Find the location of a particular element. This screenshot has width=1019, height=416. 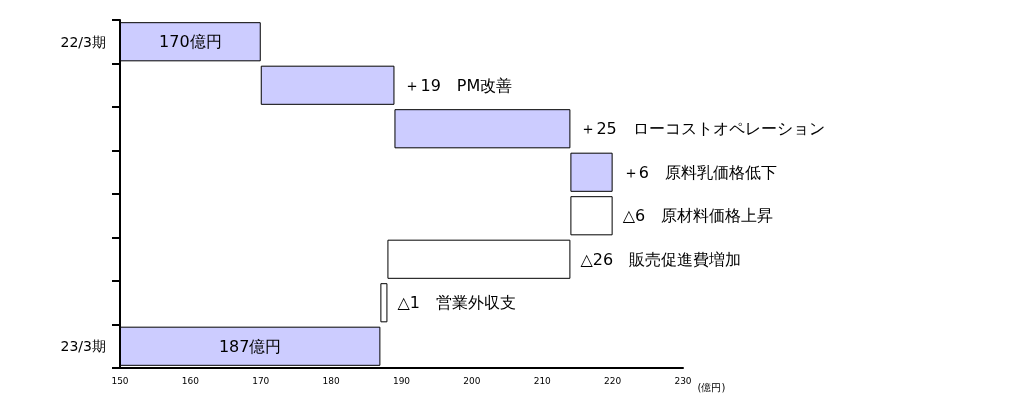

x-tick-label: 150 is located at coordinates (120, 380).